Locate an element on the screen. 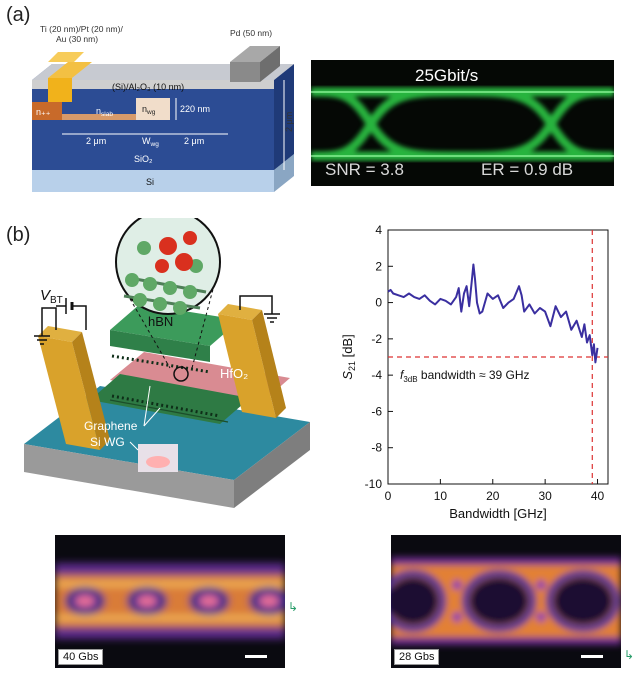 Image resolution: width=639 pixels, height=676 pixels. eye-diagram-28gbs-traces is located at coordinates (506, 601).